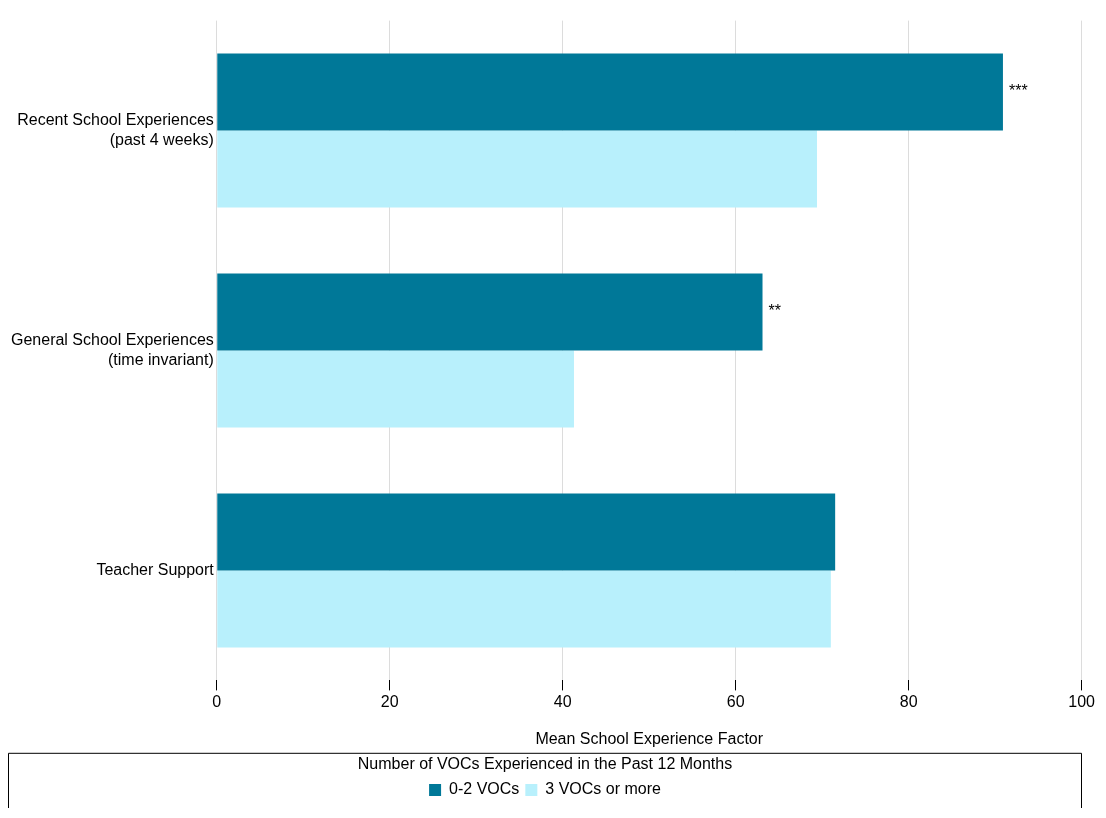 The width and height of the screenshot is (1106, 818). Describe the element at coordinates (389, 702) in the screenshot. I see `x-tick-label: 20` at that location.